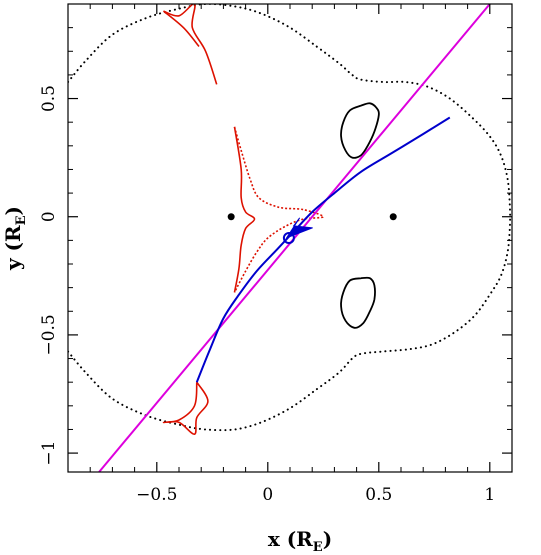 The width and height of the screenshot is (541, 555). I want to click on caustic-central, so click(279, 209).